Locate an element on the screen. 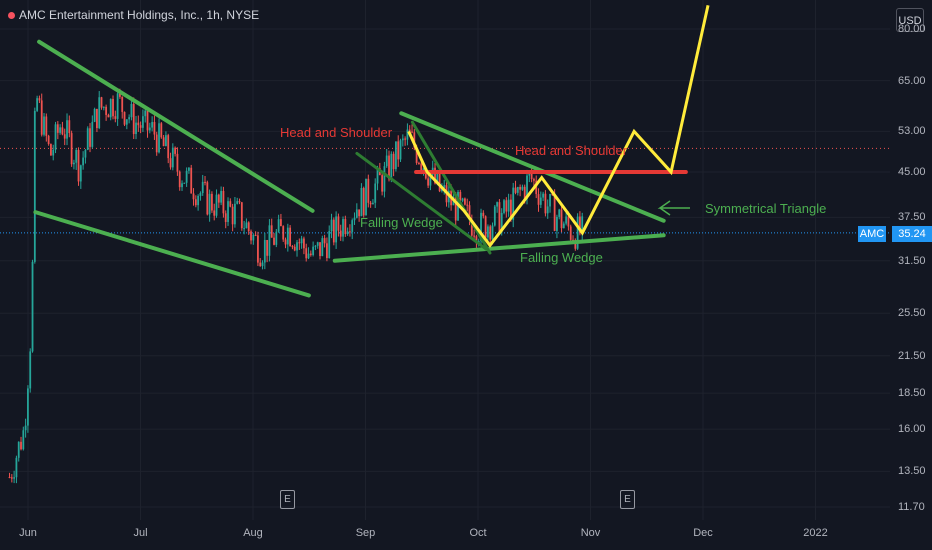 This screenshot has width=932, height=550. x-tick-label: Sep is located at coordinates (365, 533).